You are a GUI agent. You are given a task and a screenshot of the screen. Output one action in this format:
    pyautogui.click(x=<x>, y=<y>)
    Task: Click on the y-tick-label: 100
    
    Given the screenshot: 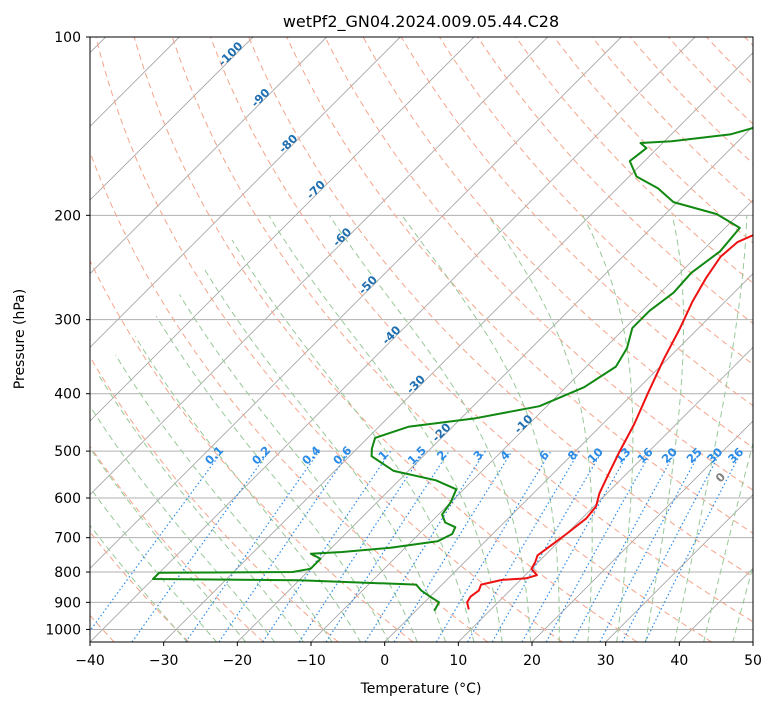 What is the action you would take?
    pyautogui.click(x=67, y=38)
    